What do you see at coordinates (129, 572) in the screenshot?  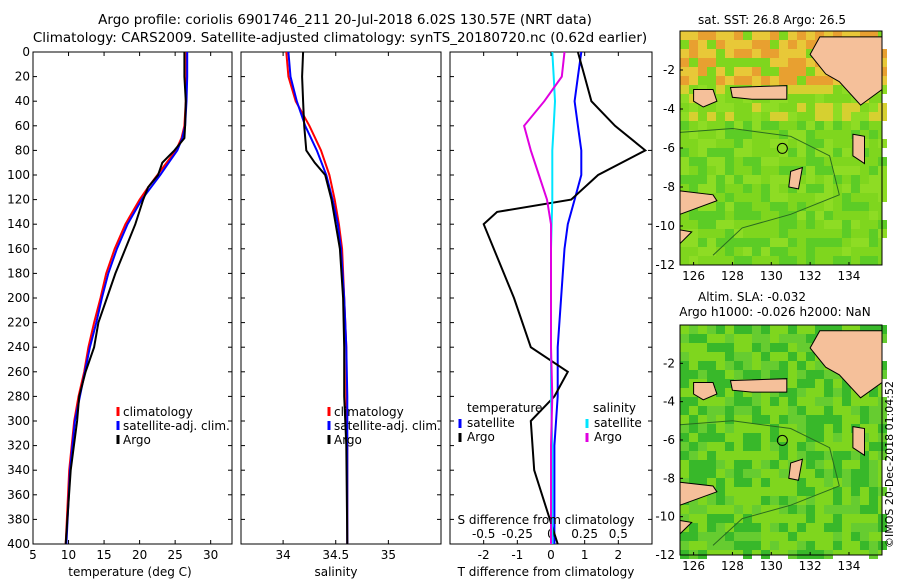 I see `temperature-xlabel: temperature (deg C)` at bounding box center [129, 572].